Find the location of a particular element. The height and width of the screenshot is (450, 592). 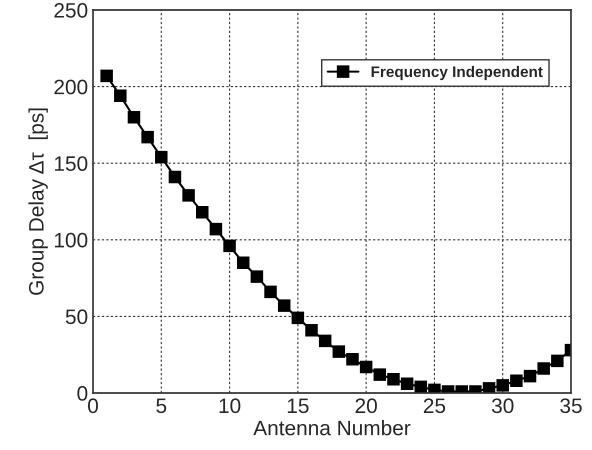

y-tick-label: 50 is located at coordinates (77, 316).